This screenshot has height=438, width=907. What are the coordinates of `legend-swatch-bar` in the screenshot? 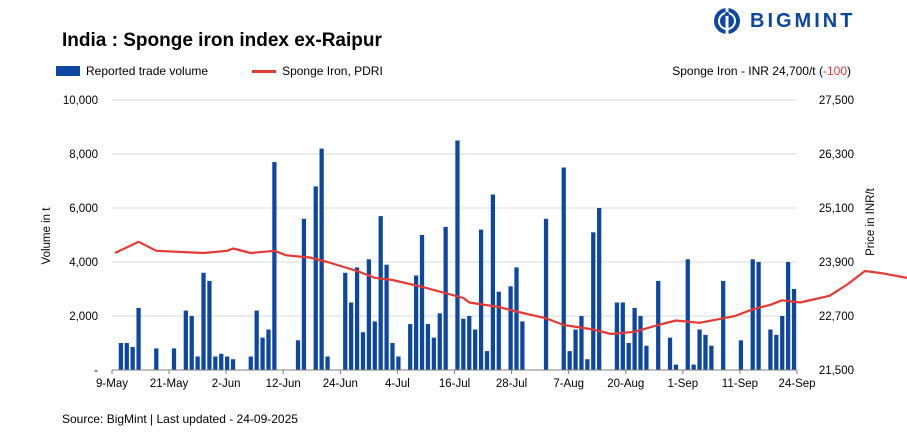 It's located at (68, 71).